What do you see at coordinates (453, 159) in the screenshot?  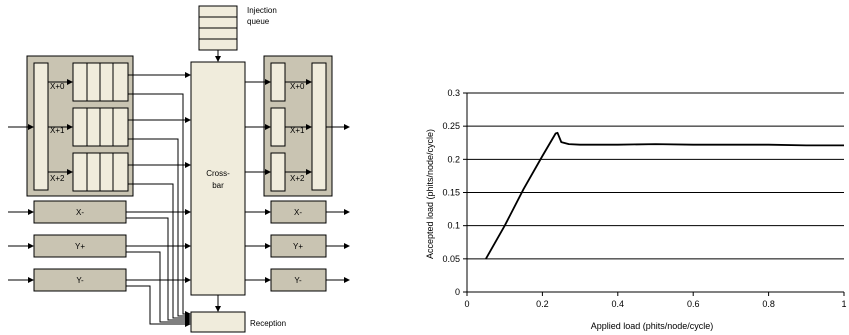 I see `y-tick-label: 0.2` at bounding box center [453, 159].